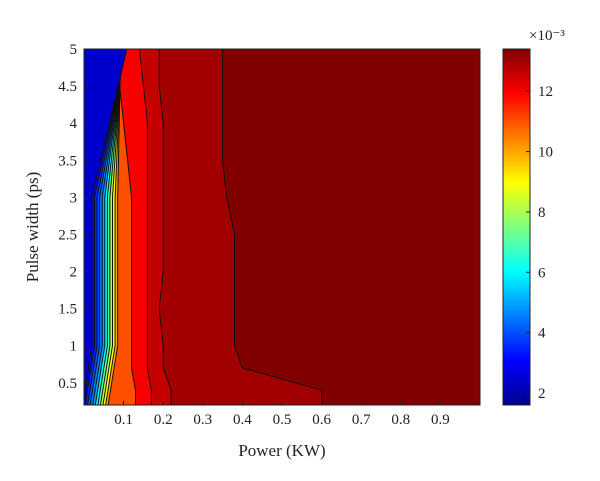 The width and height of the screenshot is (600, 481). I want to click on y-tick-label: 3.5, so click(67, 161).